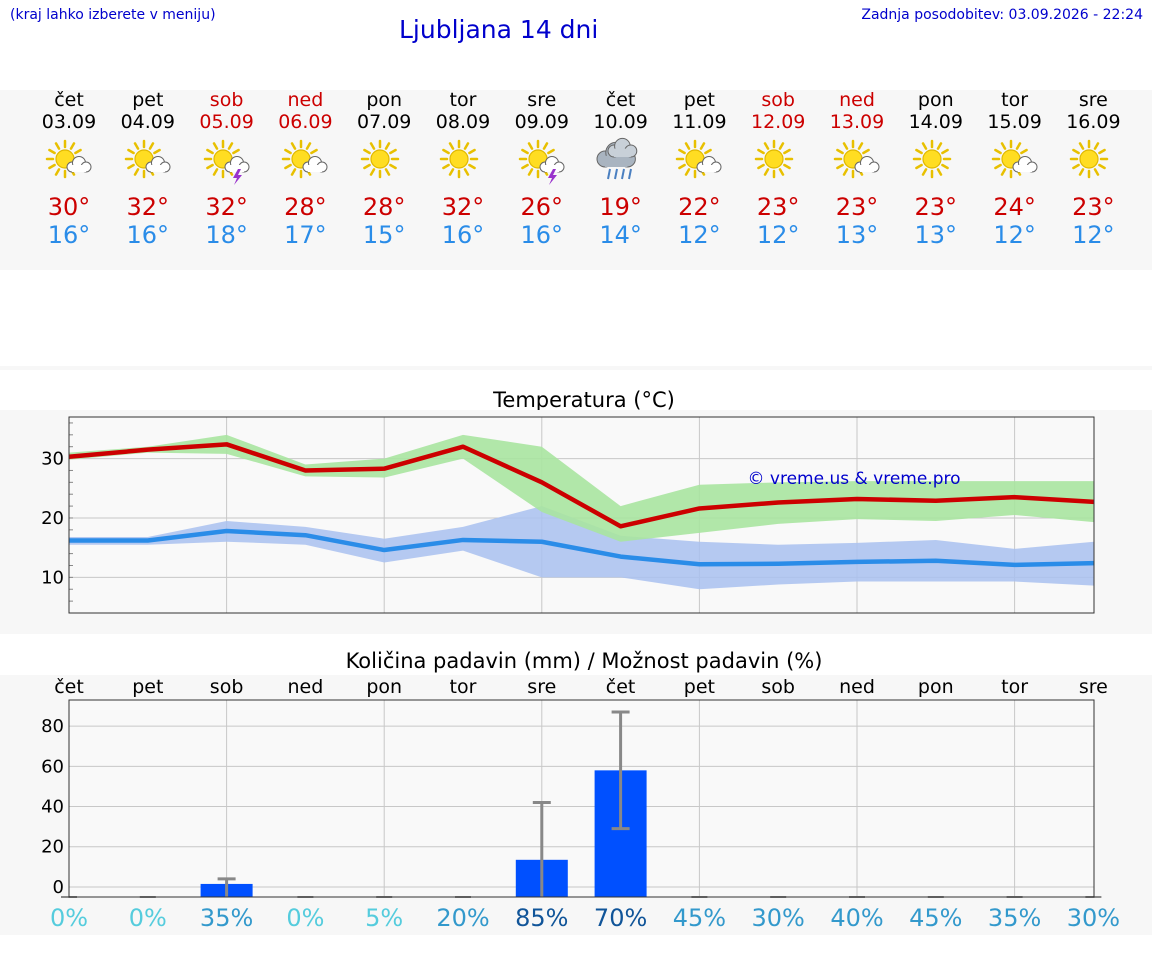 This screenshot has width=1152, height=975. Describe the element at coordinates (148, 100) in the screenshot. I see `day-of-week: pet` at that location.